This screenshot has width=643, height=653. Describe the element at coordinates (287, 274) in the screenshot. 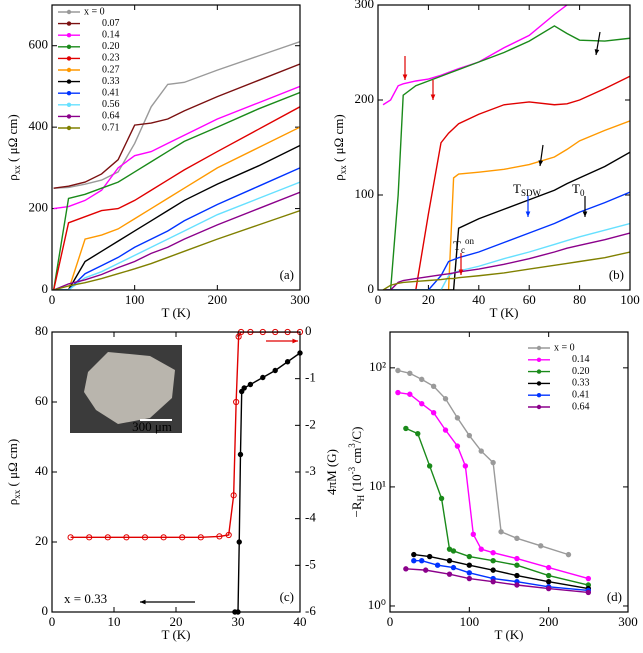

I see `panel-label: (a)` at that location.